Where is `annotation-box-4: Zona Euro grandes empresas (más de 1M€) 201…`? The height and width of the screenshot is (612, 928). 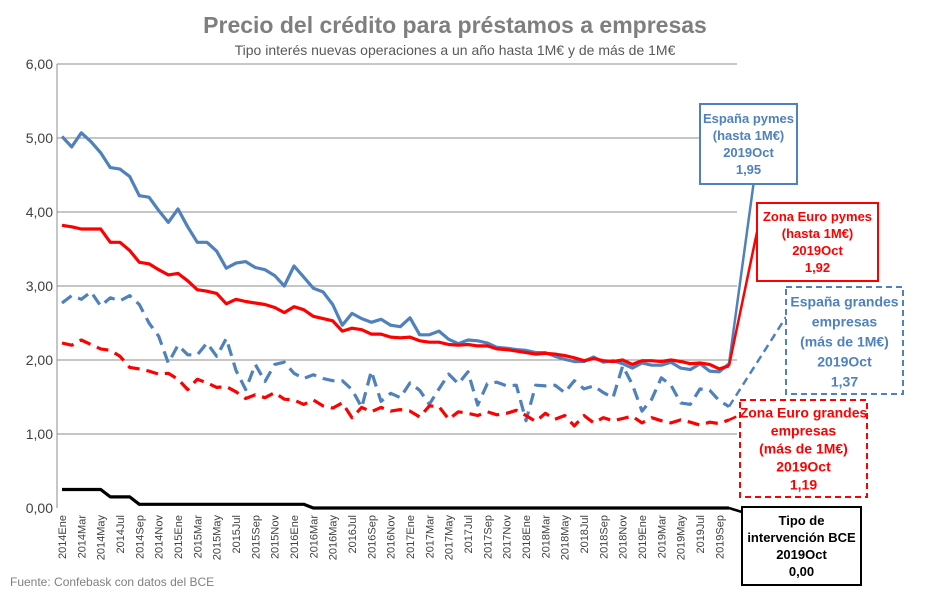 annotation-box-4: Zona Euro grandes empresas (más de 1M€) 201… is located at coordinates (803, 448).